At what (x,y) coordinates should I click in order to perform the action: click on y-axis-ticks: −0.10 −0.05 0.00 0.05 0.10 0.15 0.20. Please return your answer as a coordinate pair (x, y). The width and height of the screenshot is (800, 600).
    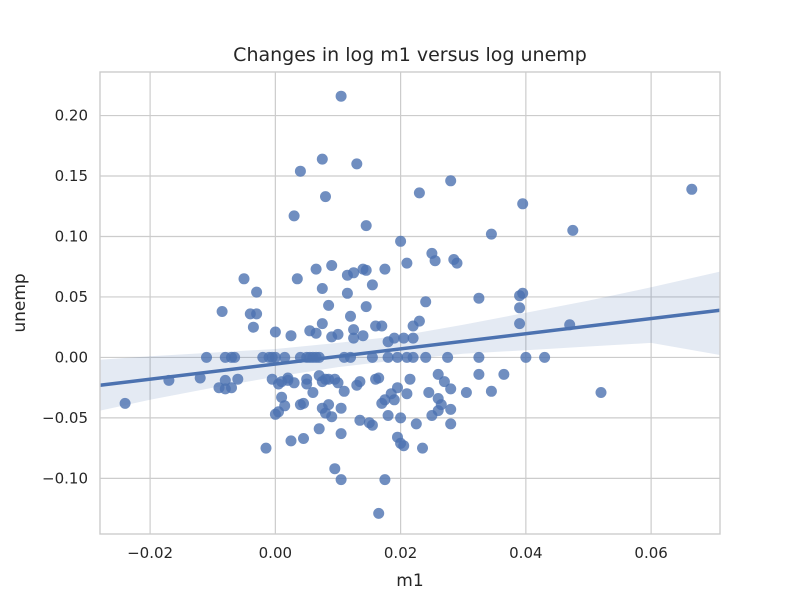
    Looking at the image, I should click on (65, 297).